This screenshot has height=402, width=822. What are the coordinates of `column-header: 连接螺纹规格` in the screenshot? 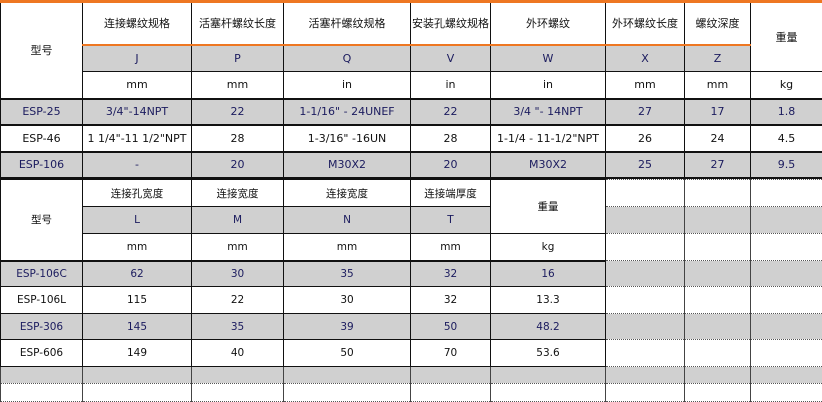 It's located at (137, 23).